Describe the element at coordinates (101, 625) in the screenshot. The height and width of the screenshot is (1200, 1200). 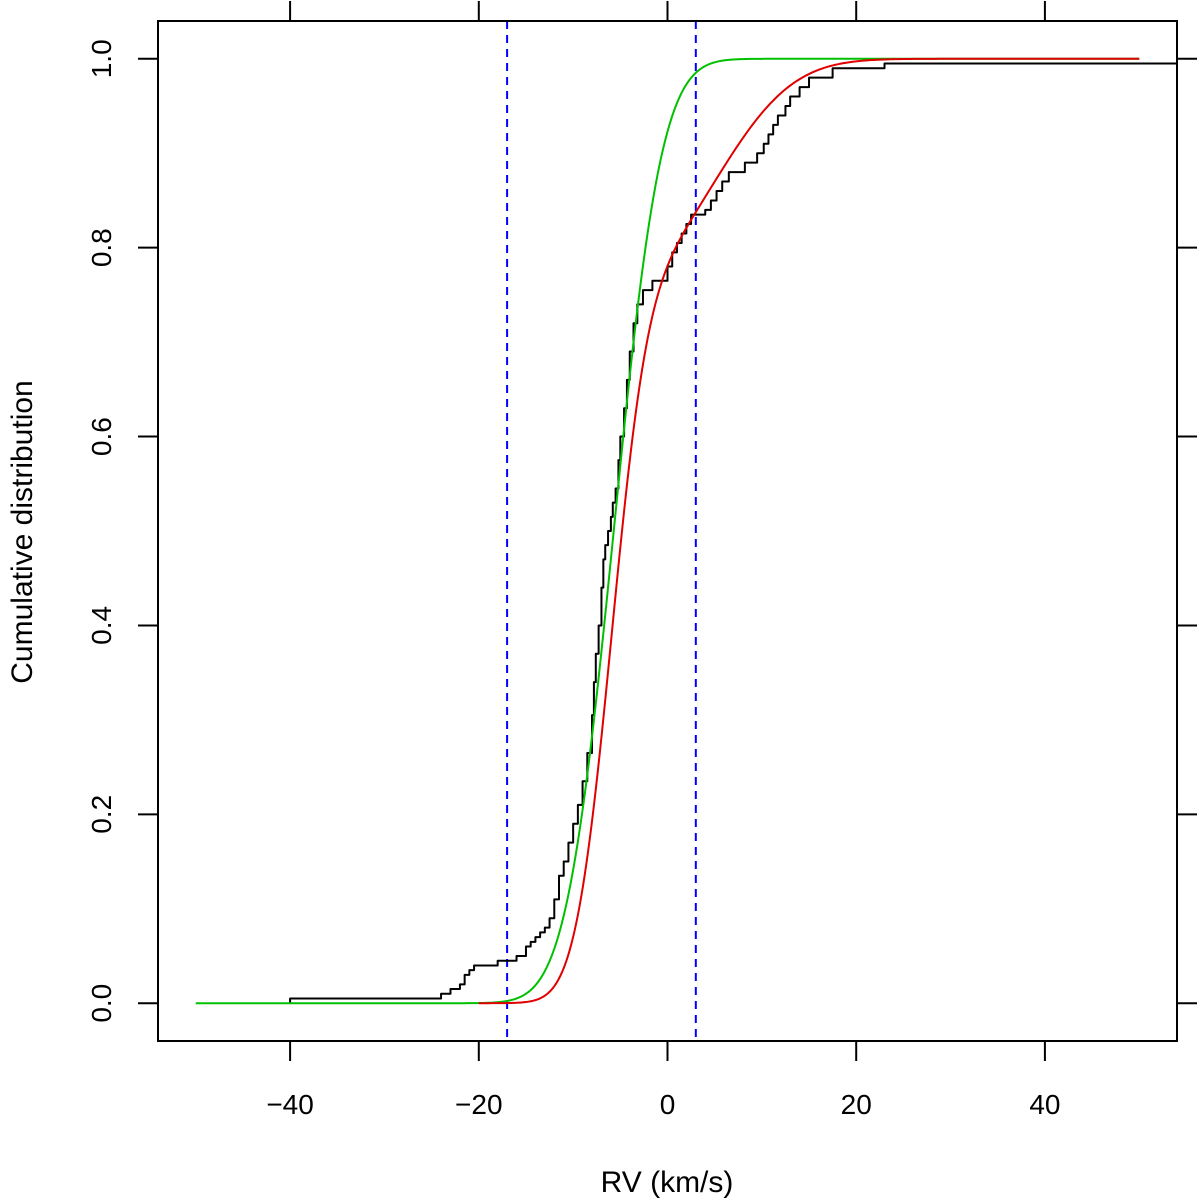
I see `y-tick-label: 0.4` at that location.